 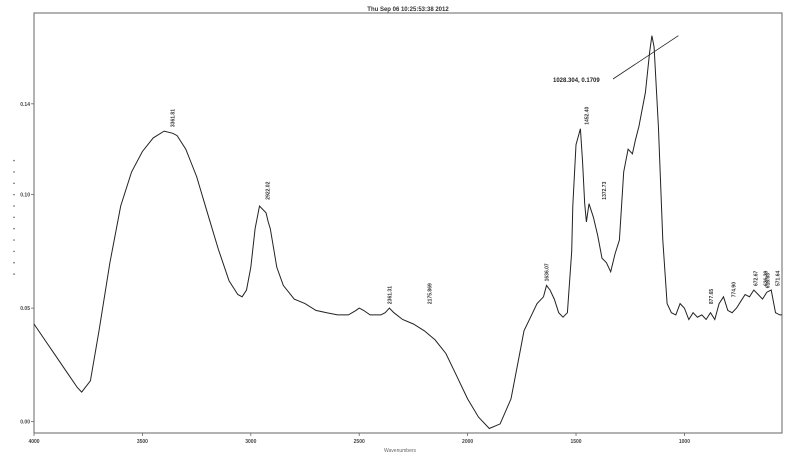 I want to click on x-tick-label: 2500, so click(x=359, y=442).